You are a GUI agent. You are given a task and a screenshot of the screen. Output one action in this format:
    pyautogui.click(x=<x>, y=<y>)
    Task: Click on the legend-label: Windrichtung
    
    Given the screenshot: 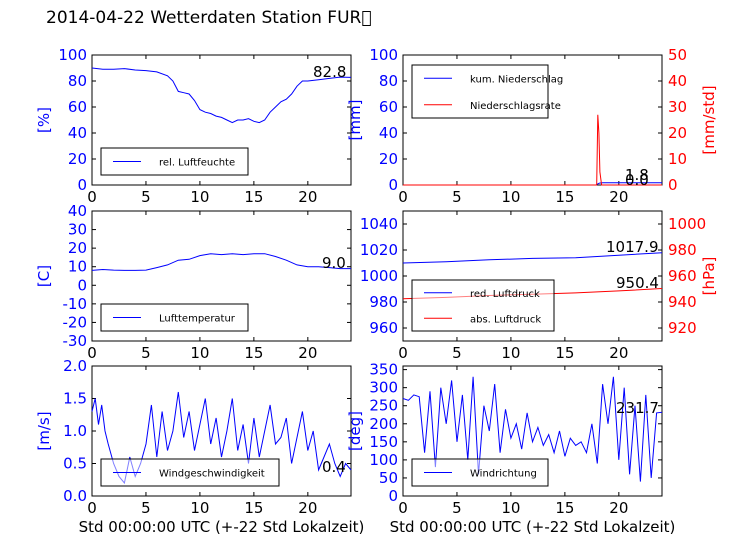 What is the action you would take?
    pyautogui.click(x=503, y=474)
    